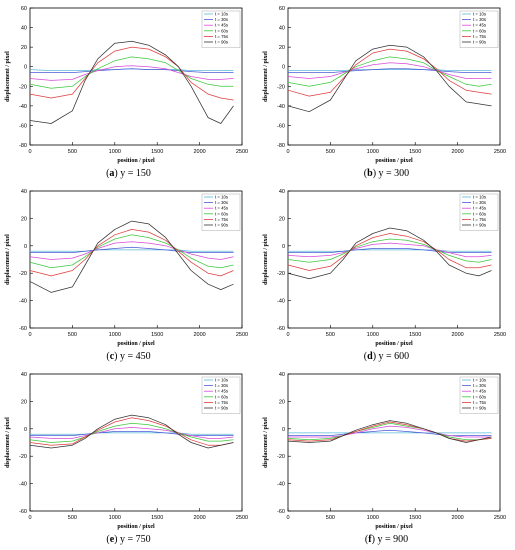 Image resolution: width=515 pixels, height=550 pixels. I want to click on panel-caption: (a) y = 150, so click(128, 173).